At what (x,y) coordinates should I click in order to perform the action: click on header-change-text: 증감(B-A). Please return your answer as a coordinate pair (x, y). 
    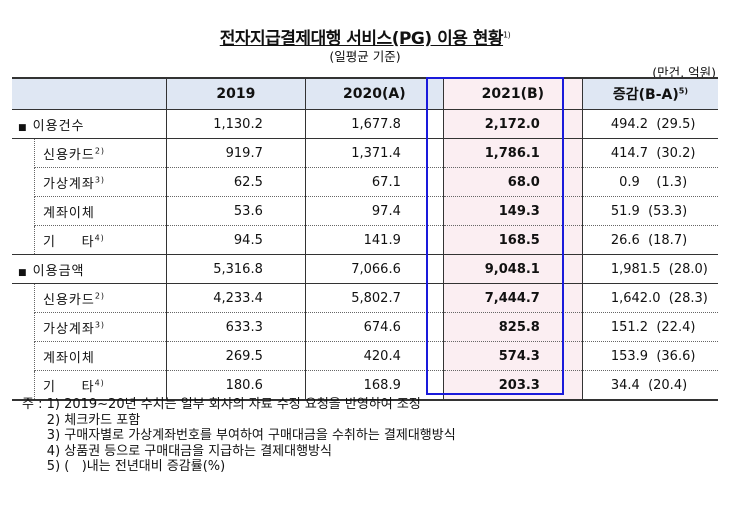
    Looking at the image, I should click on (645, 95).